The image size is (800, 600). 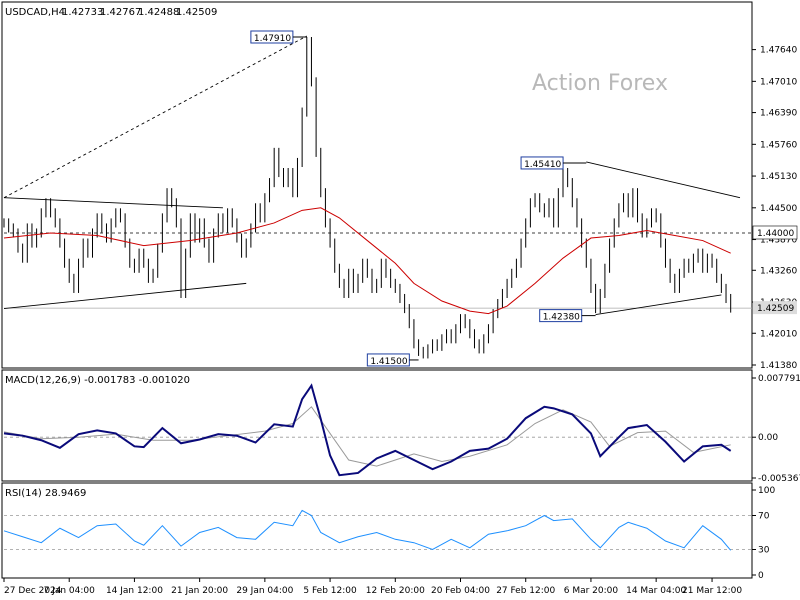 I want to click on current-price-label: 1.42509, so click(x=775, y=309).